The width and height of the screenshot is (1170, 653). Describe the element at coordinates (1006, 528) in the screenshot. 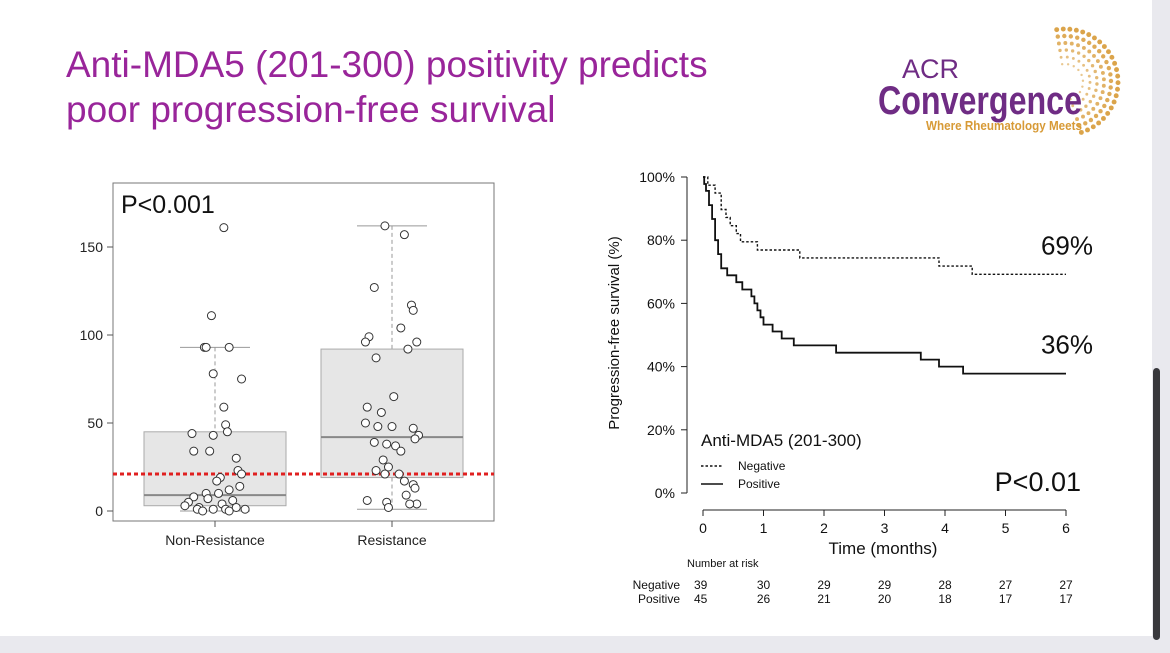

I see `km-x-tick-label: 5` at that location.